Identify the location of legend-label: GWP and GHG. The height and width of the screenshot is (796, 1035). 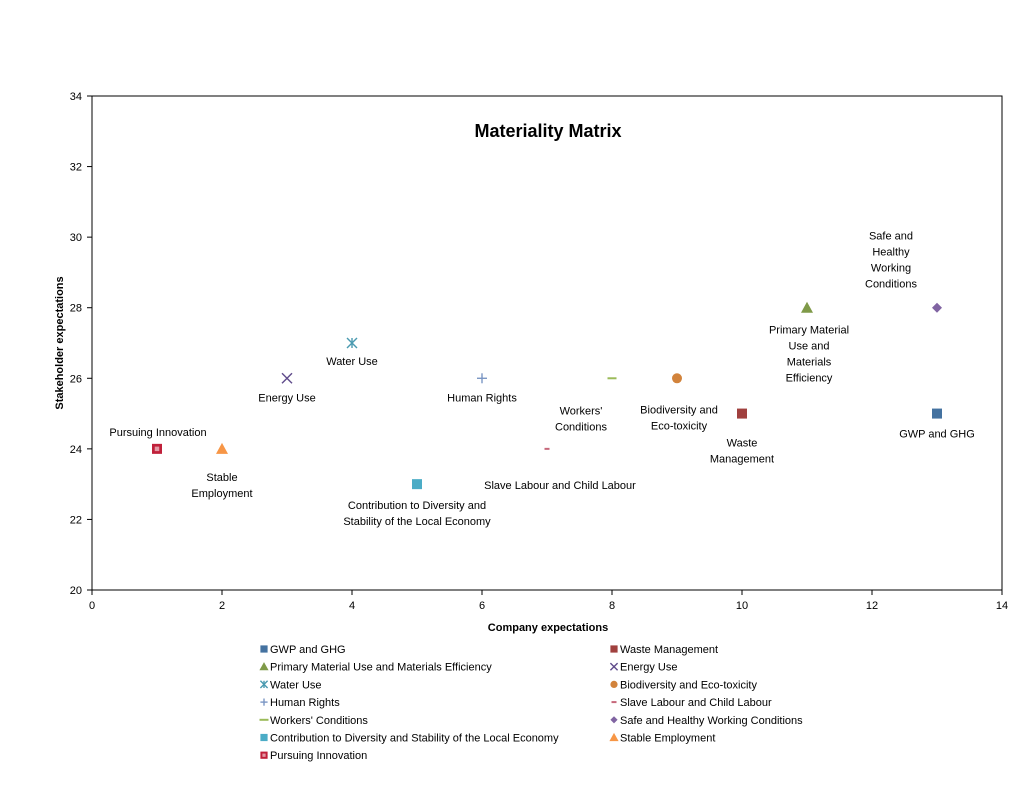
(308, 650).